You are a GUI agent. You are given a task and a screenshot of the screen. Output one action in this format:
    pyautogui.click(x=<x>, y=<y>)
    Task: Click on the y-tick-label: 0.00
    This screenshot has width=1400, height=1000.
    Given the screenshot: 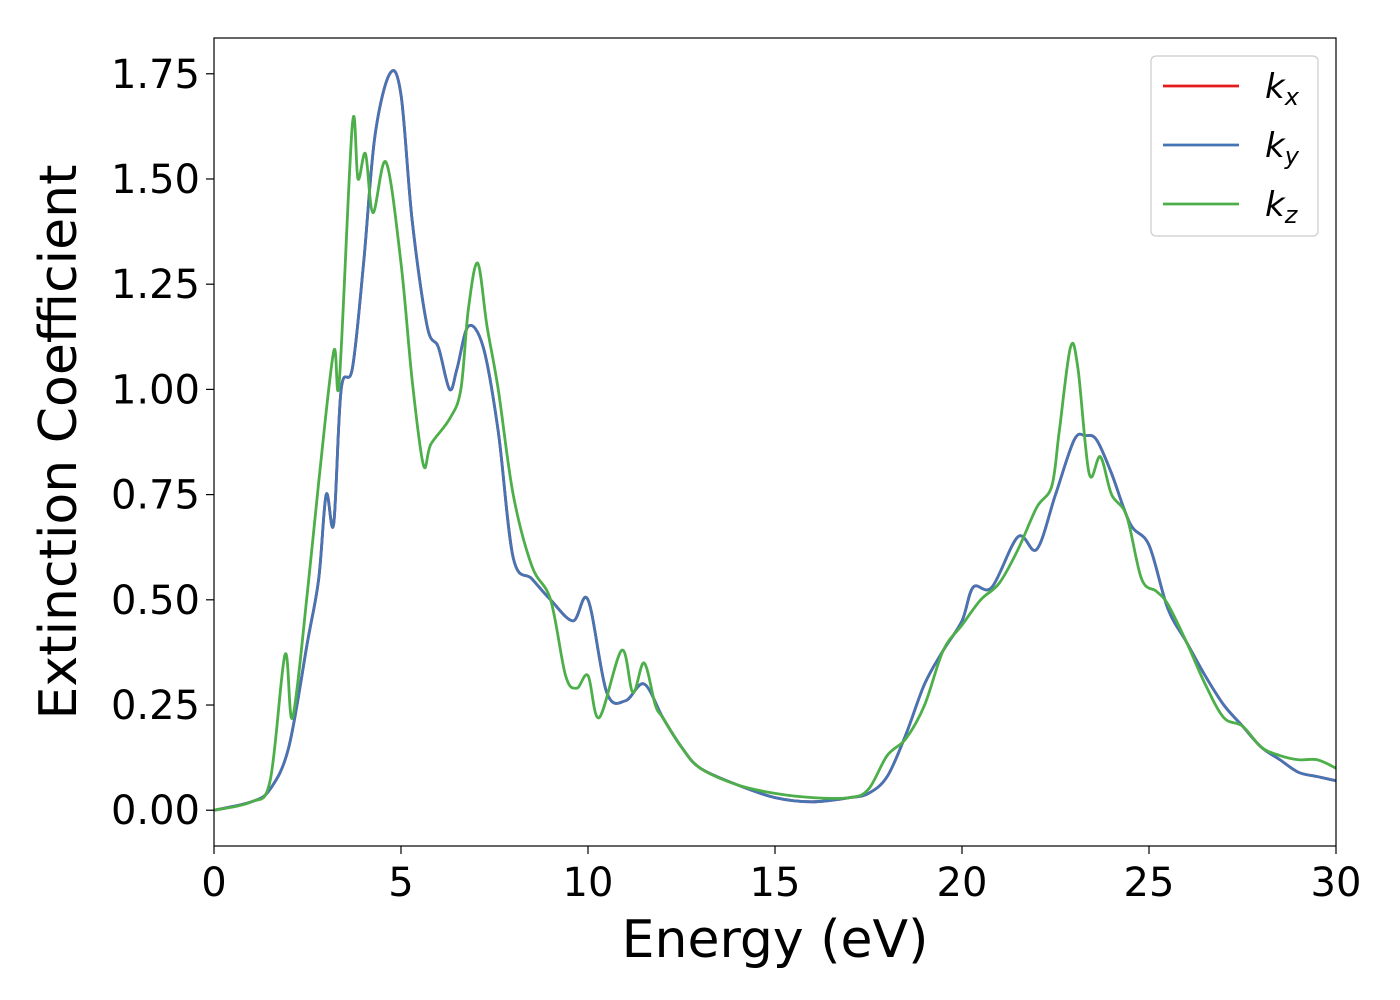 What is the action you would take?
    pyautogui.click(x=155, y=811)
    